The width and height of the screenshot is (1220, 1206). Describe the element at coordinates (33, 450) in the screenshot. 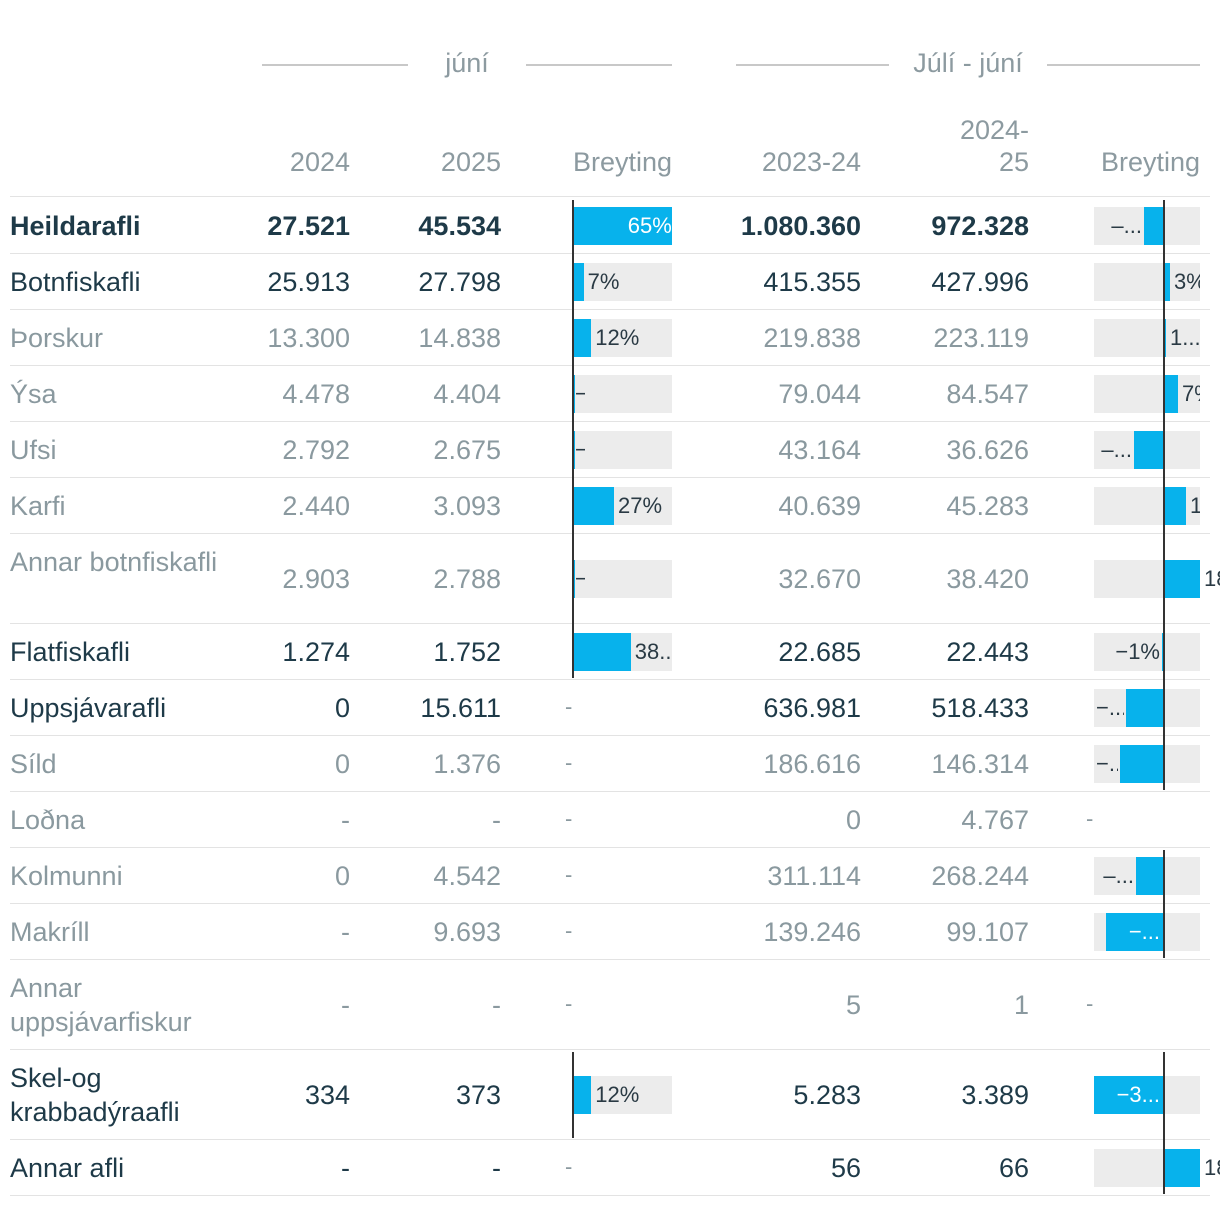

I see `row-label: Ufsi` at that location.